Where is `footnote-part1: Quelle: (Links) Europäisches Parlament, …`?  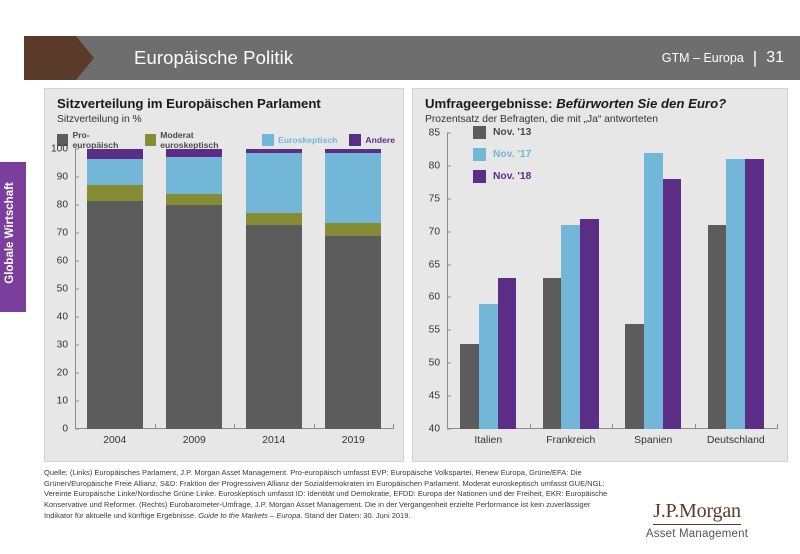
footnote-part1: Quelle: (Links) Europäisches Parlament, … is located at coordinates (326, 494).